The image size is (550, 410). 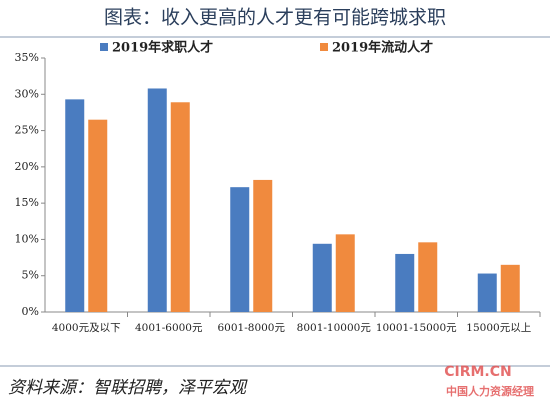 What do you see at coordinates (252, 328) in the screenshot?
I see `x-tick-label: 6001-8000元` at bounding box center [252, 328].